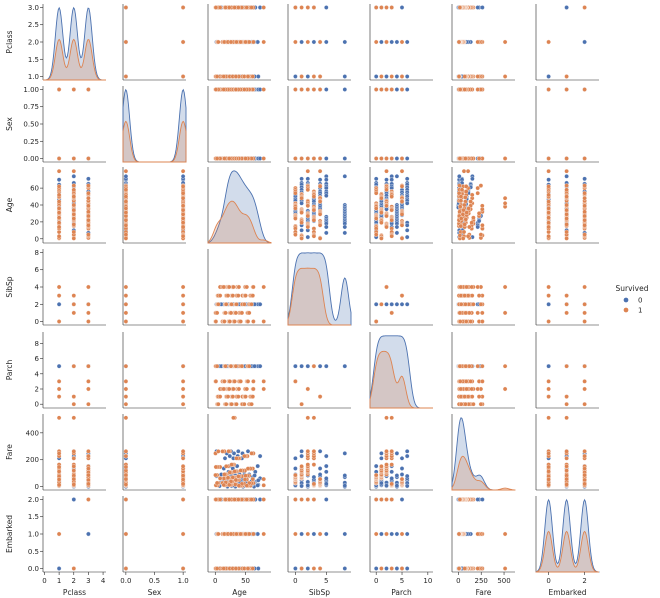 The height and width of the screenshot is (598, 660). I want to click on x-tick-label: 1.0, so click(183, 581).